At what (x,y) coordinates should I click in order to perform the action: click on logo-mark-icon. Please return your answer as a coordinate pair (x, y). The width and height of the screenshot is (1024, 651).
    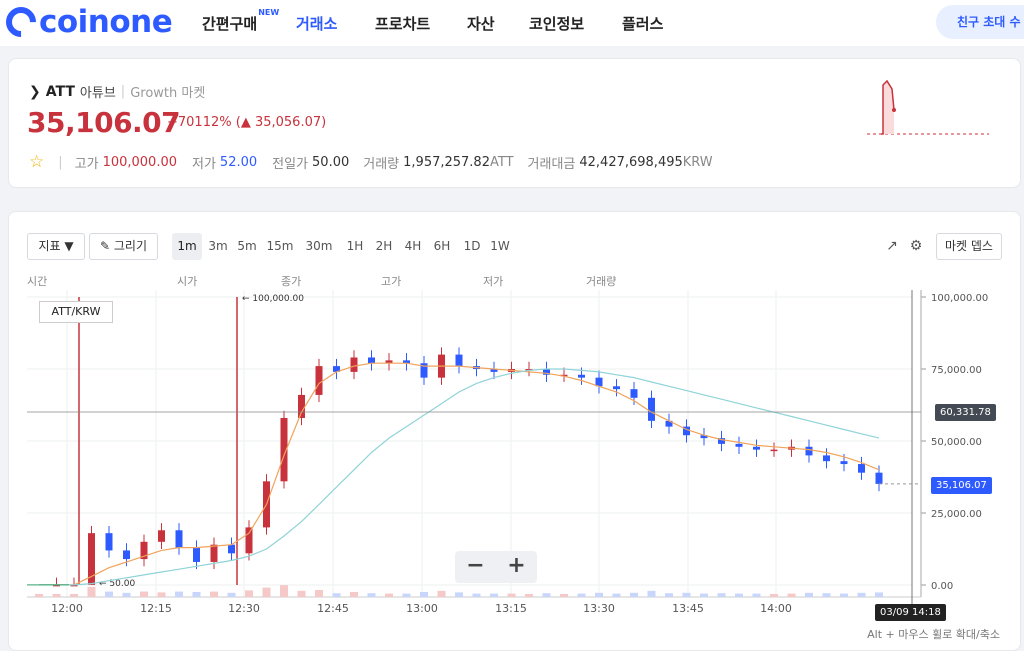
    Looking at the image, I should click on (21, 22).